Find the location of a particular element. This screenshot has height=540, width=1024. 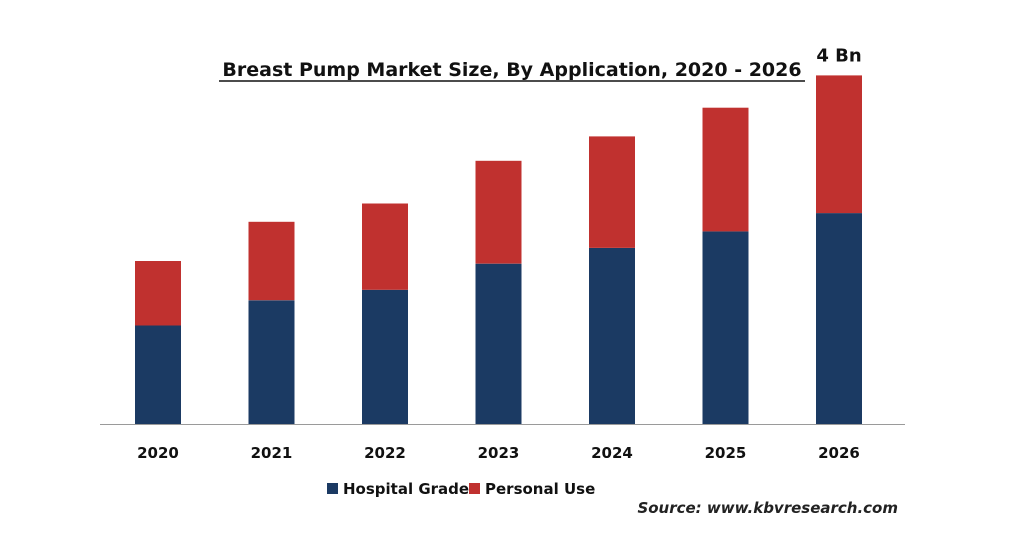

x-ticks-group: 2020 2021 2022 2023 2024 2025 2026 is located at coordinates (498, 453).